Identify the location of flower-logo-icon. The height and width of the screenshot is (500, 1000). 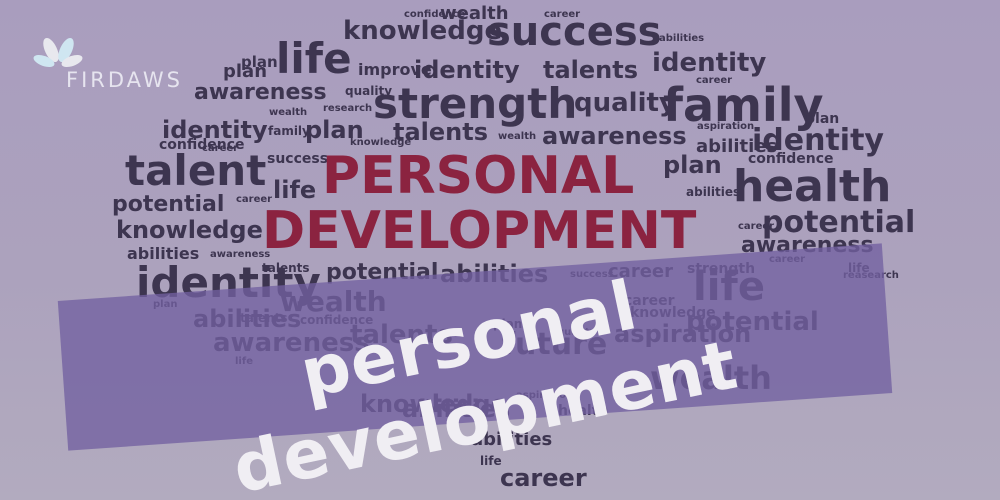
(58, 52).